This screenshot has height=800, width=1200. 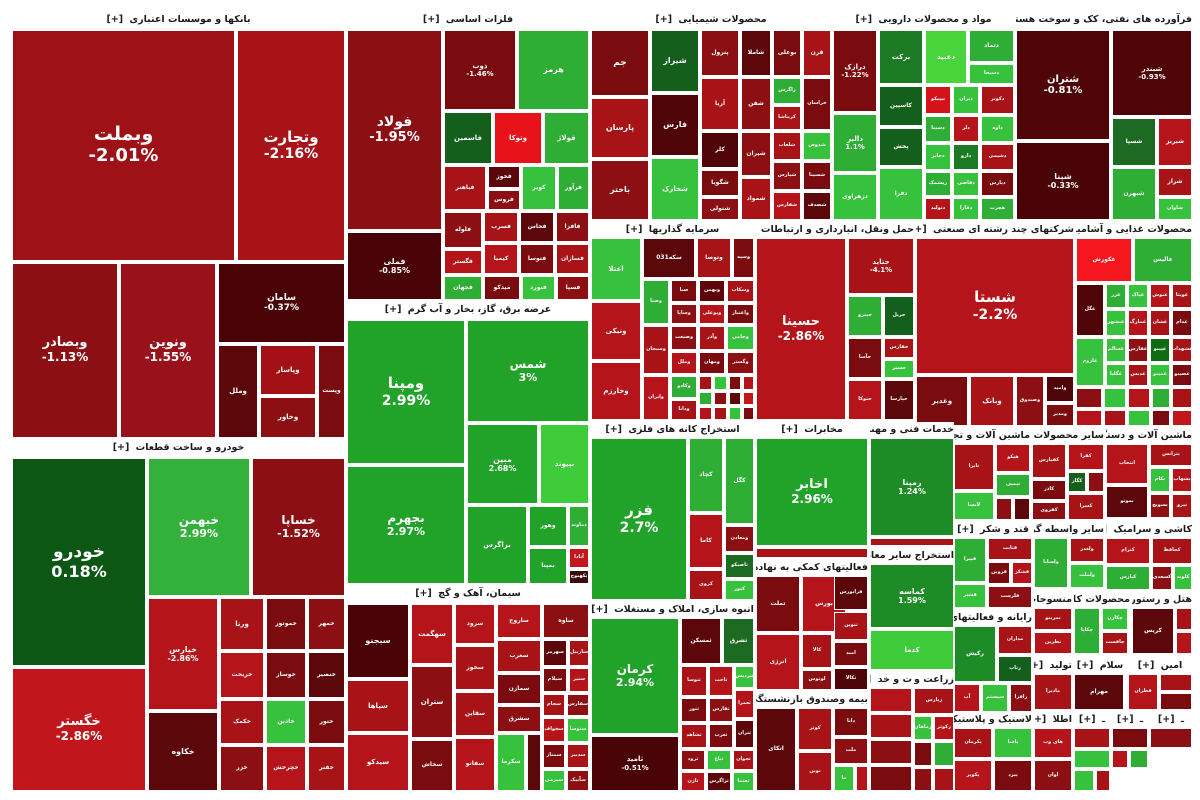 I want to click on stock-tile: کچاد, so click(x=706, y=475).